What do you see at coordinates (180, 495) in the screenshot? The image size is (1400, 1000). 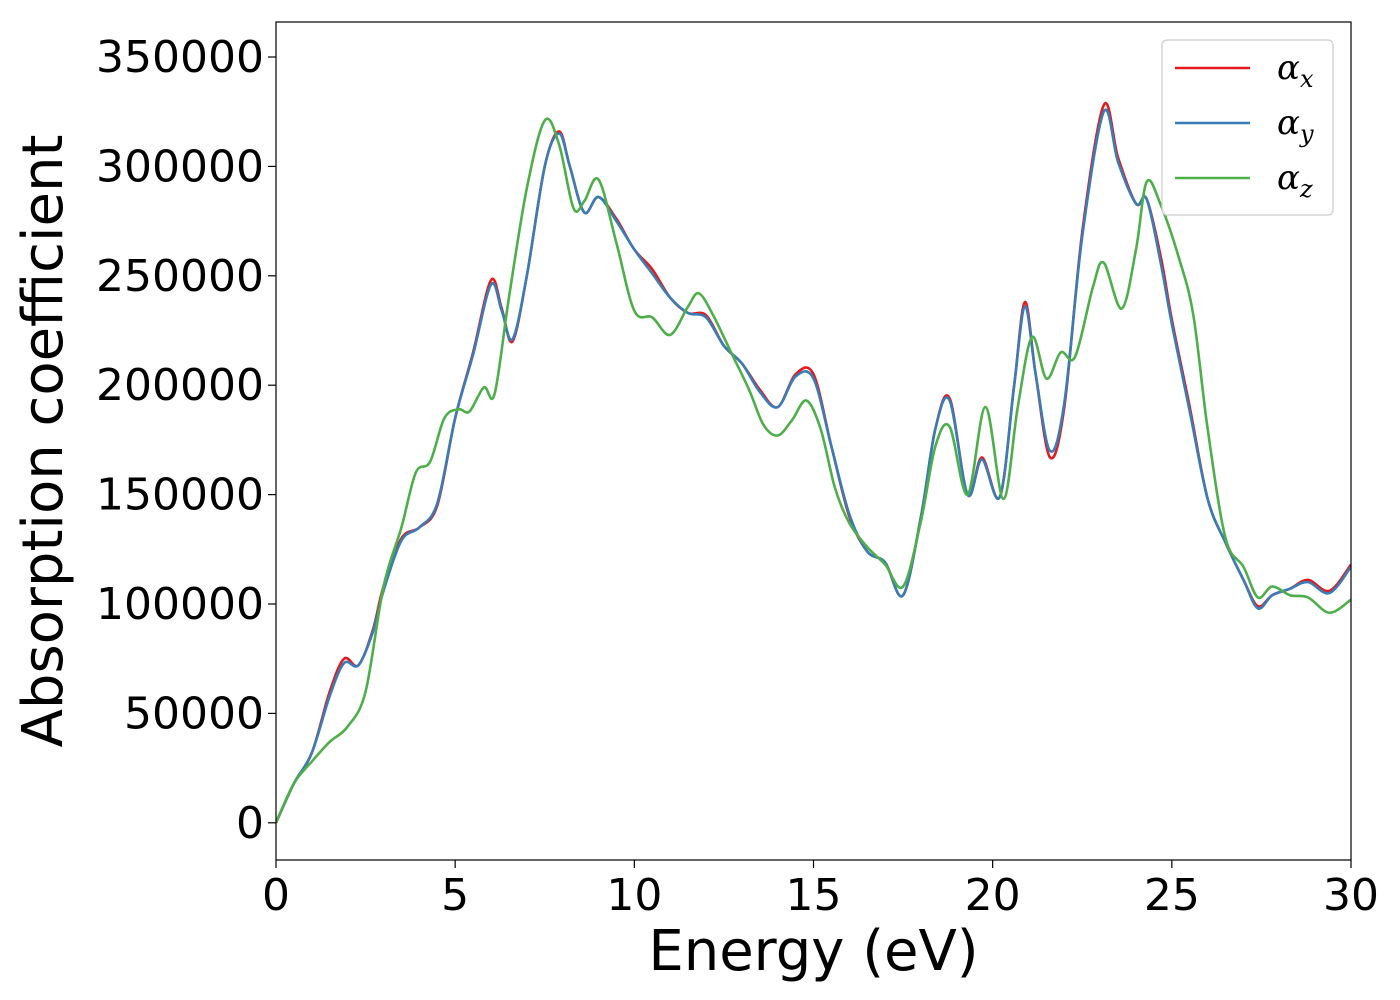 I see `y-tick-label: 150000` at bounding box center [180, 495].